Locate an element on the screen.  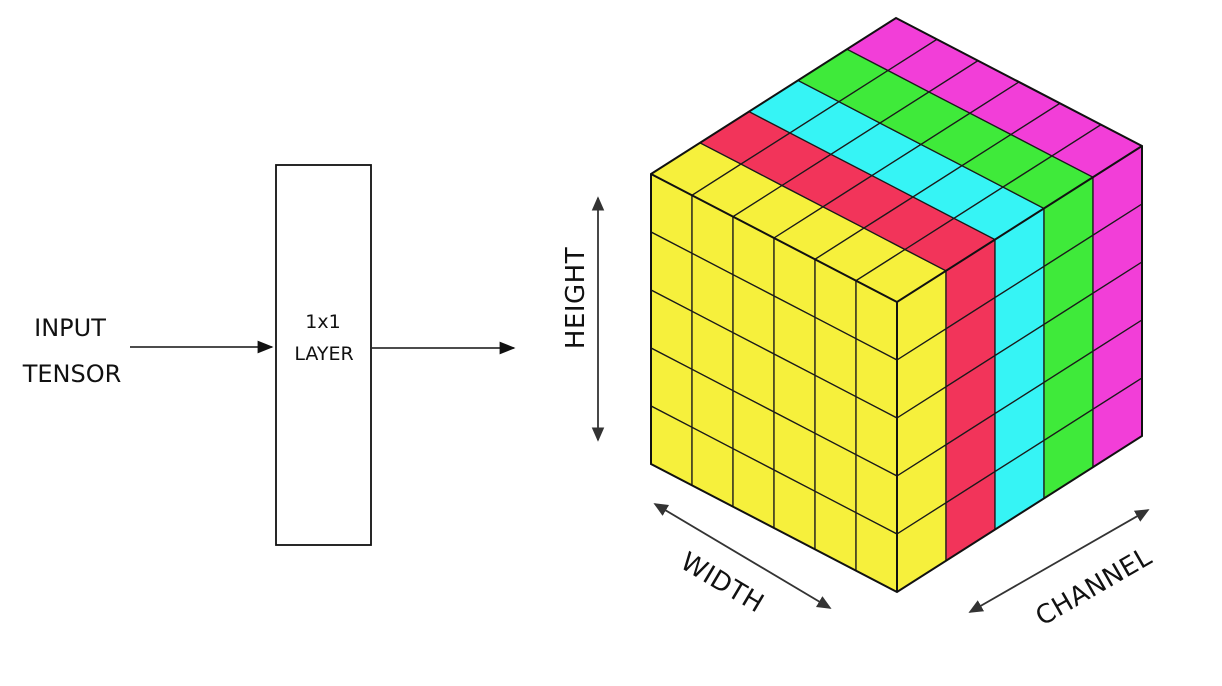
layer-box is located at coordinates (323, 355).